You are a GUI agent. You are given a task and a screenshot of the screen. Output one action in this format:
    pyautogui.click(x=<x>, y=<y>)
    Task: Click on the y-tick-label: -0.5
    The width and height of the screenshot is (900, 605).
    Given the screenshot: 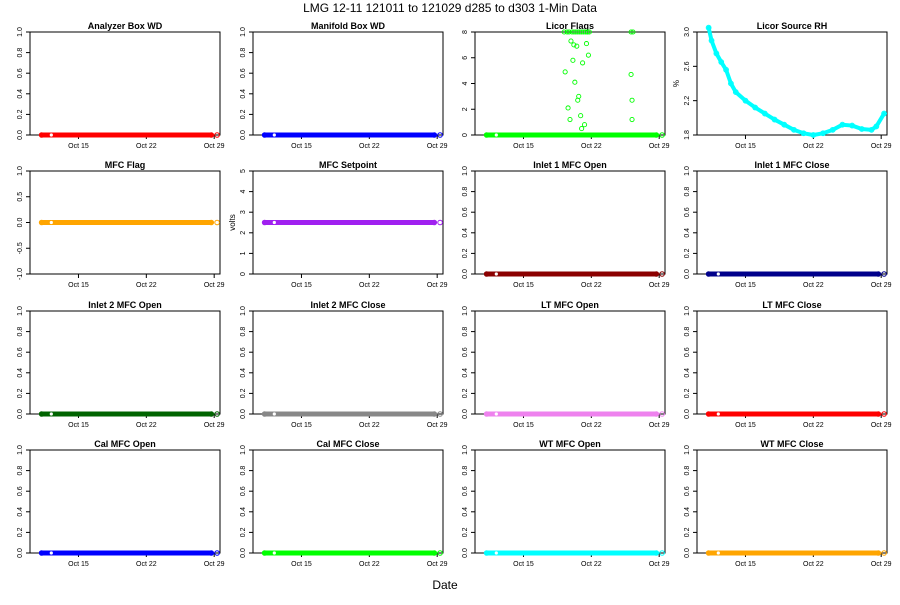 What is the action you would take?
    pyautogui.click(x=20, y=248)
    